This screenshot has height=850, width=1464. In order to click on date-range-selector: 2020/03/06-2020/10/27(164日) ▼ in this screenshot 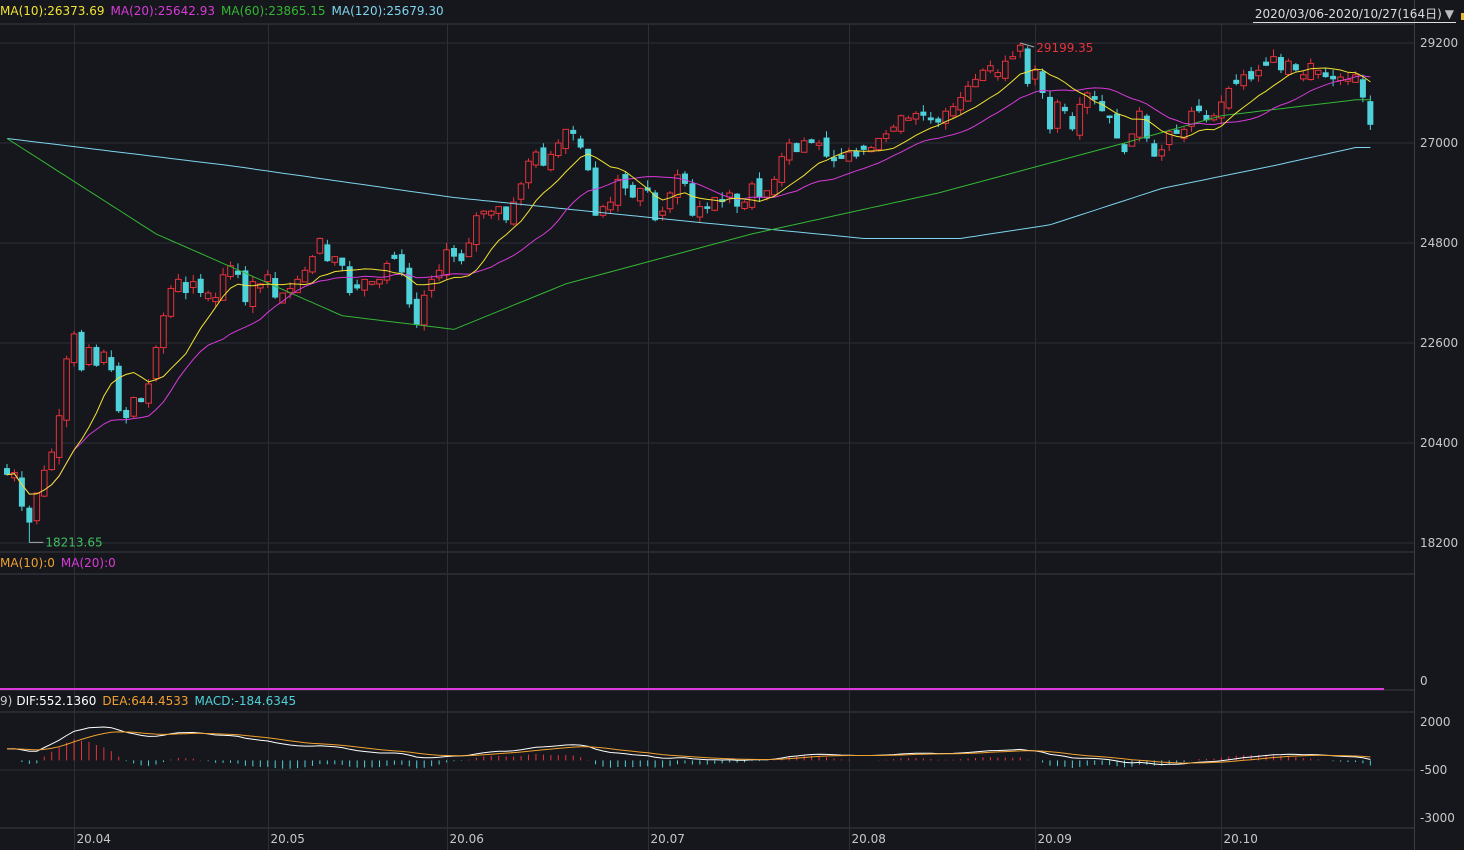, I will do `click(1358, 14)`.